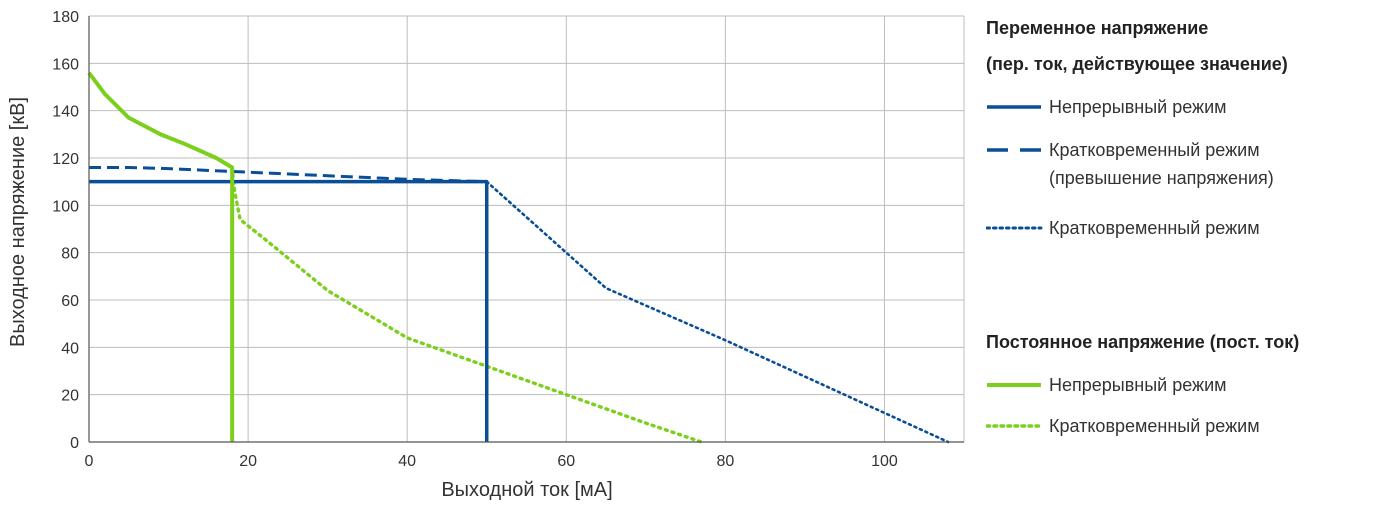  I want to click on x-axis-label: Выходной ток [мА], so click(526, 490).